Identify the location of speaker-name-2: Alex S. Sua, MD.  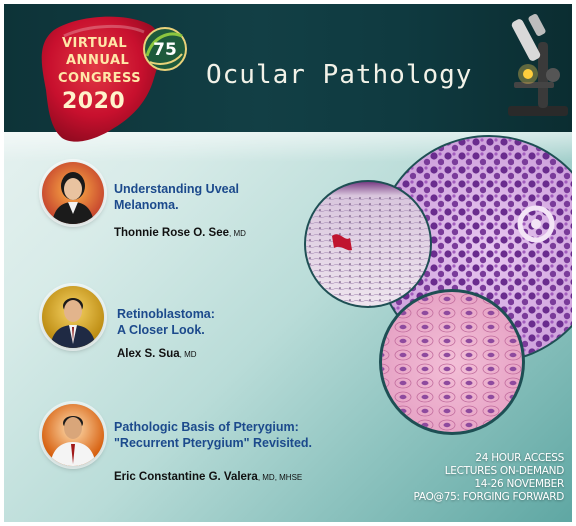
(157, 354).